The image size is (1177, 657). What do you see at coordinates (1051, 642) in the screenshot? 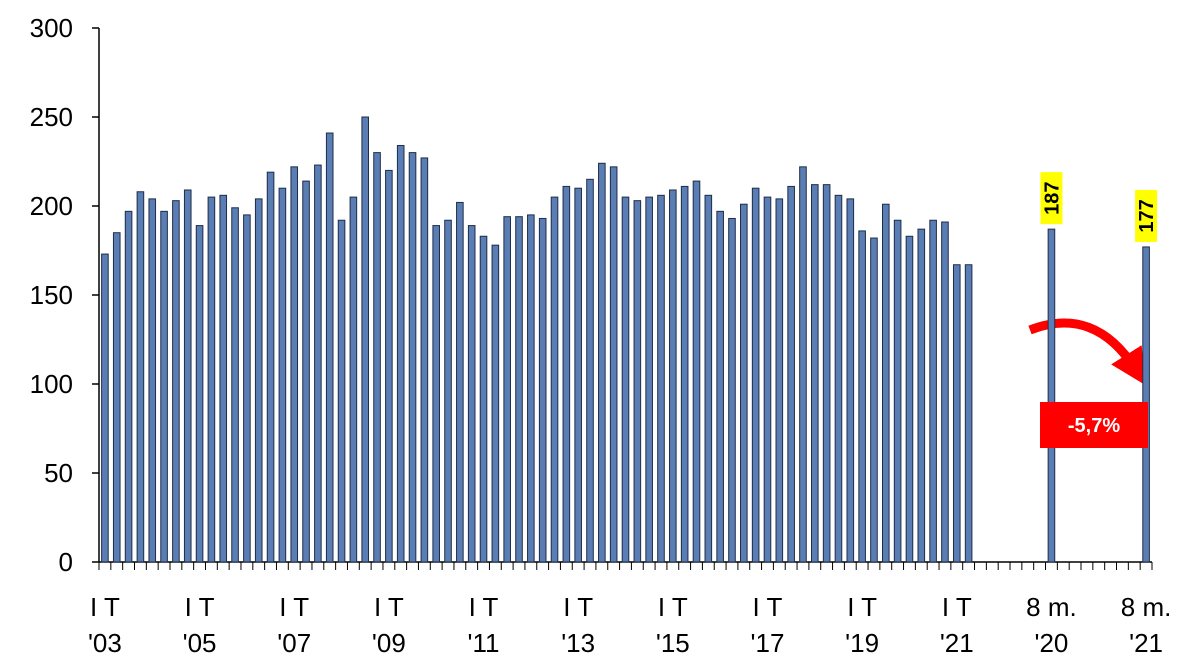
I see `x-tick-label: '20` at bounding box center [1051, 642].